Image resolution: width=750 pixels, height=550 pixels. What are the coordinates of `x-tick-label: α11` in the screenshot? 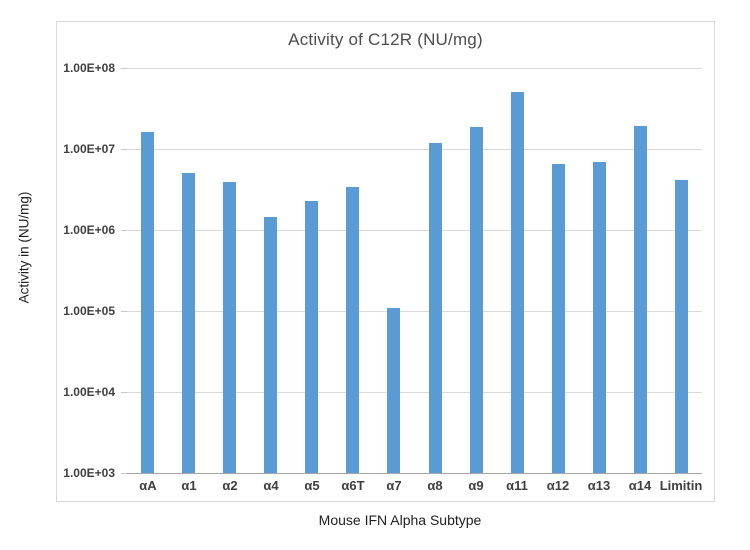 It's located at (517, 485).